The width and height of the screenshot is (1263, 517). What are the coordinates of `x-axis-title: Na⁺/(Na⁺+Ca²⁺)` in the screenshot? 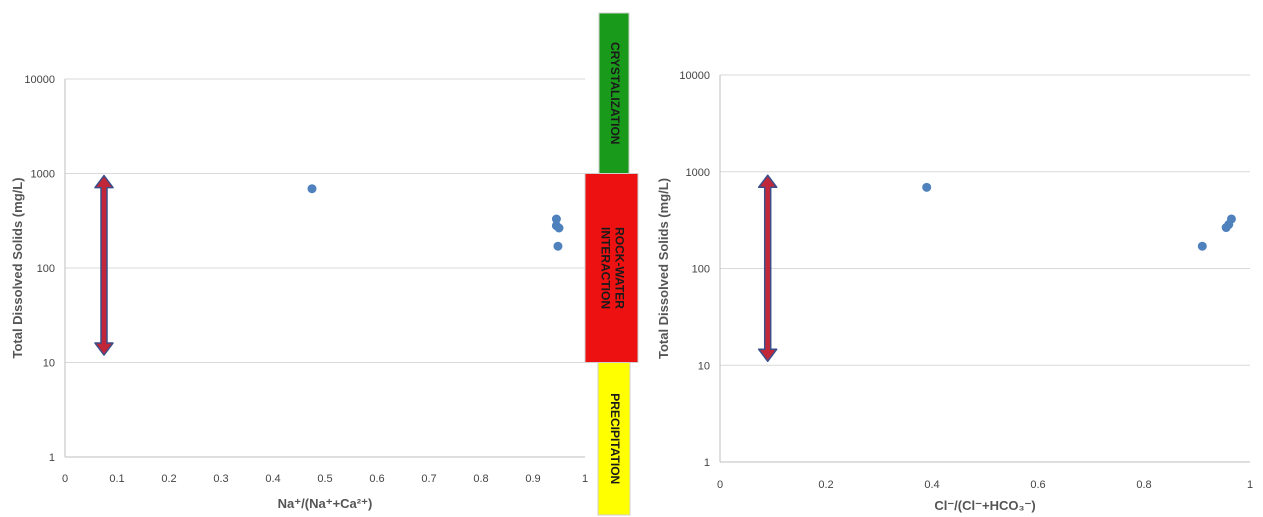 It's located at (325, 503).